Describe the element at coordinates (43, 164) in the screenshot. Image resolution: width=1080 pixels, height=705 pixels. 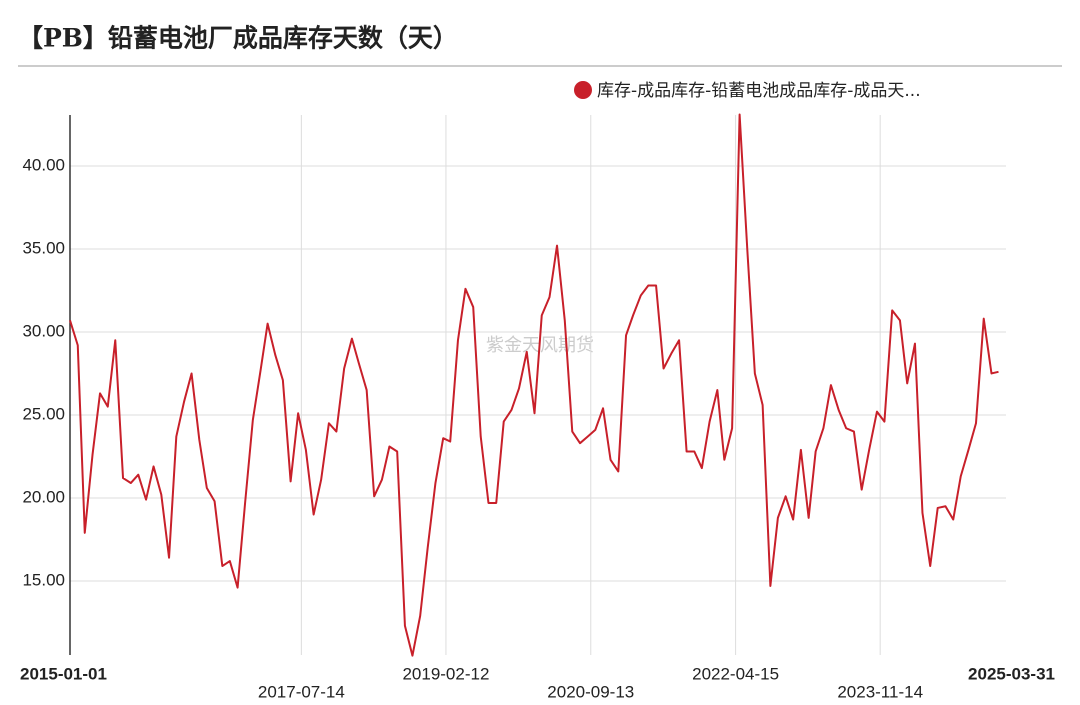
I see `y-tick-label: 40.00` at that location.